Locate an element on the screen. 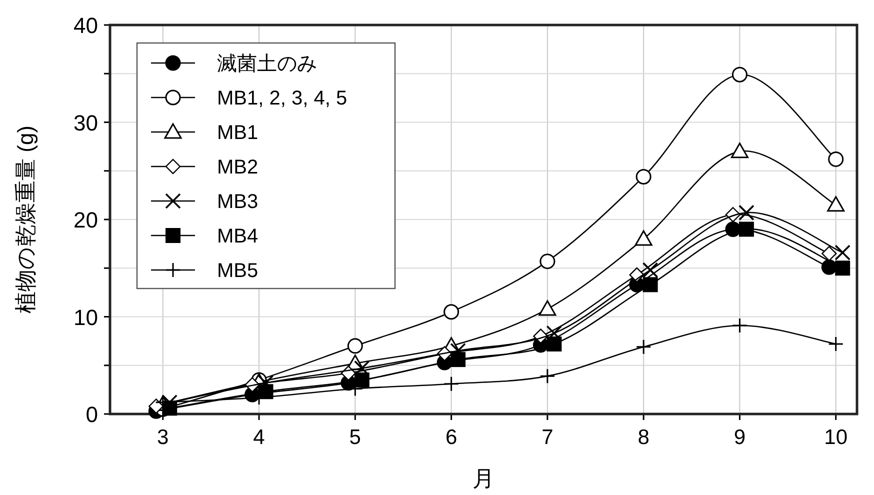 This screenshot has height=495, width=874. legend-label: MB3 is located at coordinates (237, 202).